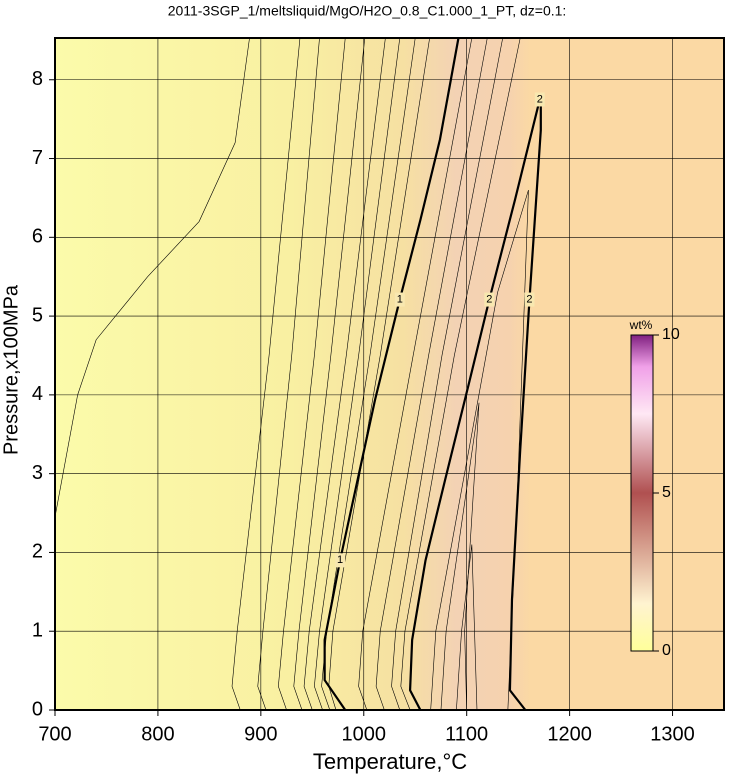  What do you see at coordinates (641, 325) in the screenshot?
I see `colorbar-label: wt%` at bounding box center [641, 325].